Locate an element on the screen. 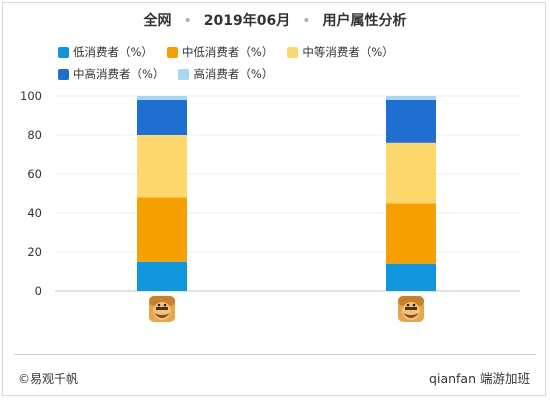  source-label: ©易观千帆 is located at coordinates (48, 379).